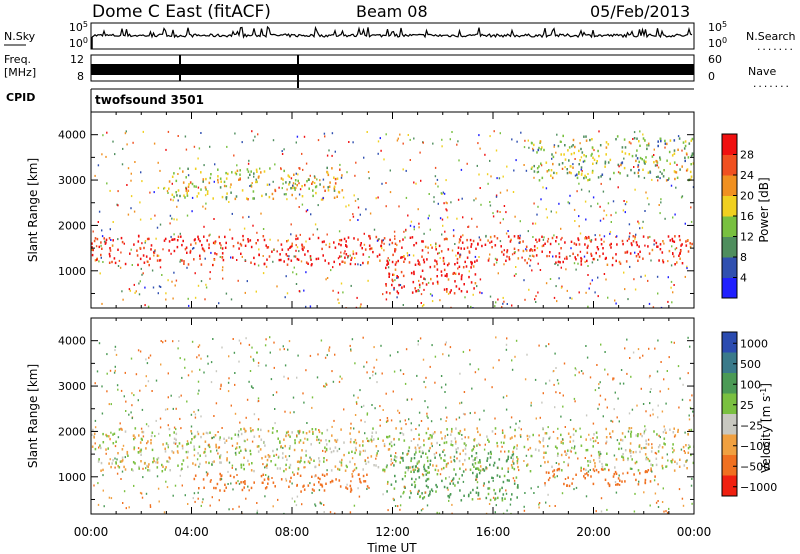 The width and height of the screenshot is (800, 554). Describe the element at coordinates (754, 343) in the screenshot. I see `colorbar-tick-label: 1000` at that location.